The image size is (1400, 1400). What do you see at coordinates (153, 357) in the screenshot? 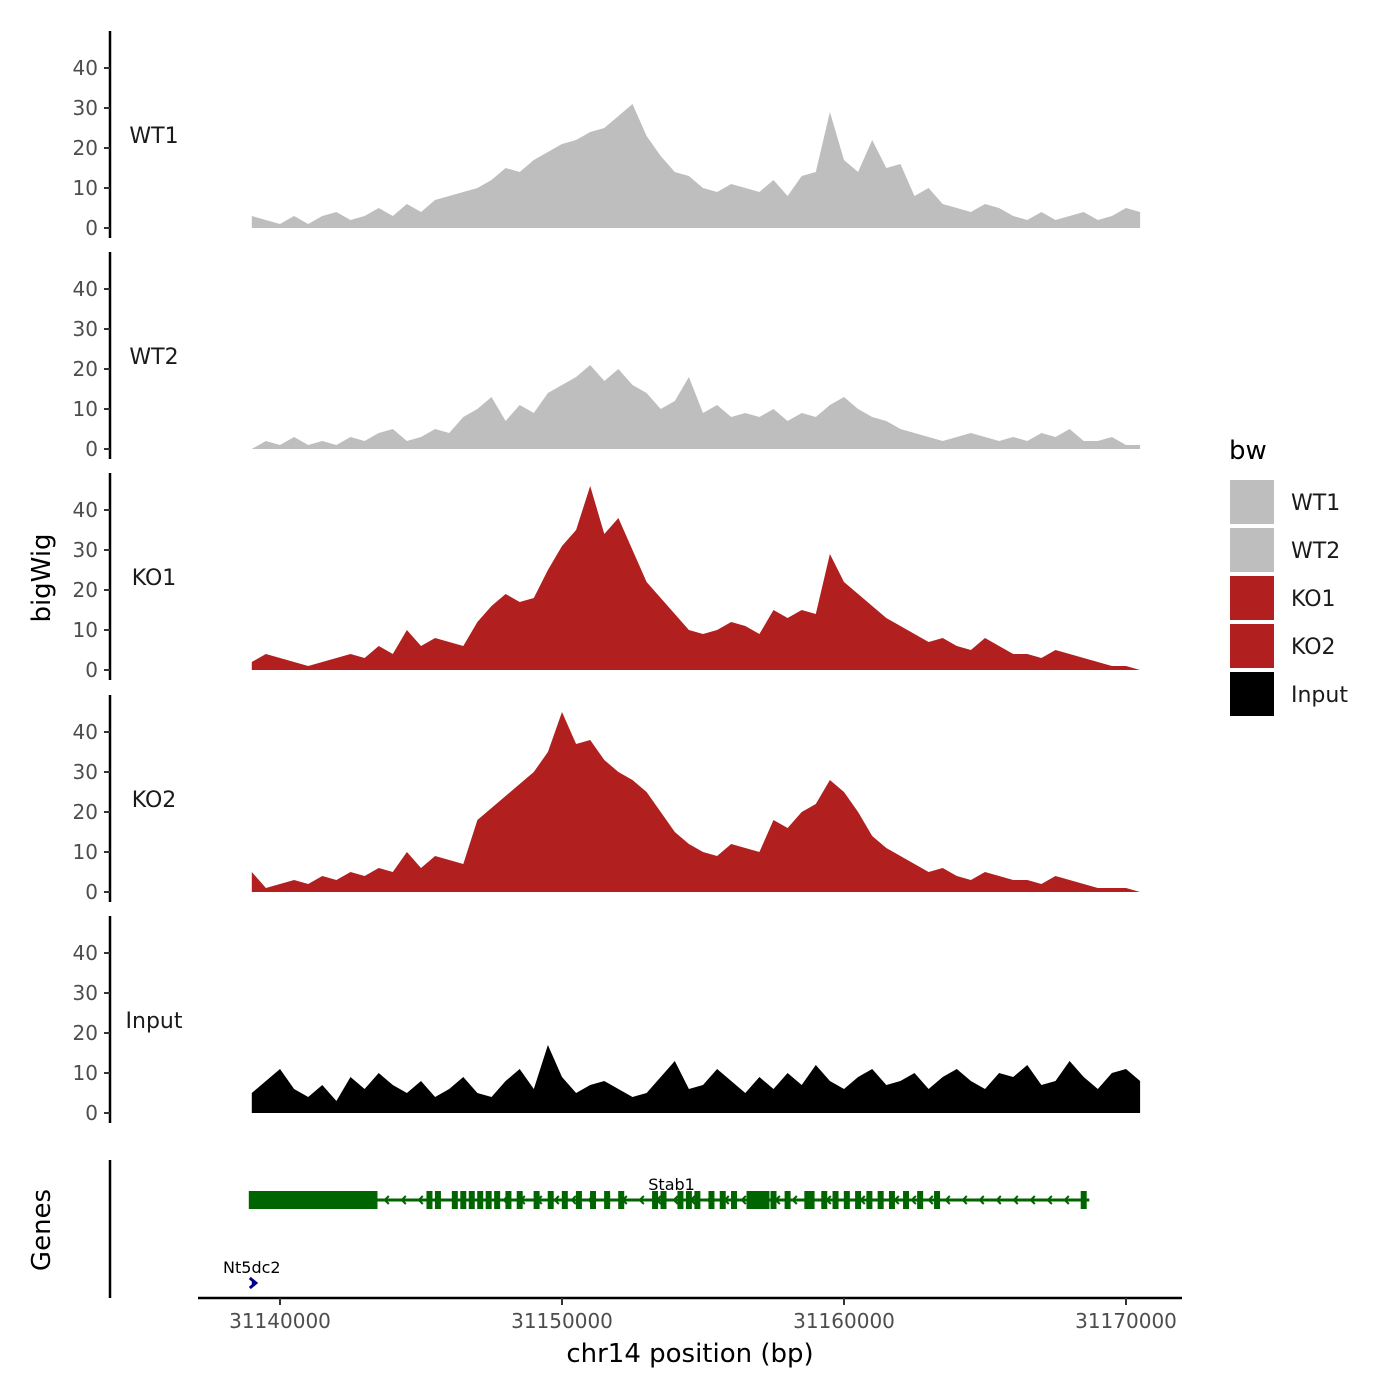
I see `track-label-wt2: WT2` at bounding box center [153, 357].